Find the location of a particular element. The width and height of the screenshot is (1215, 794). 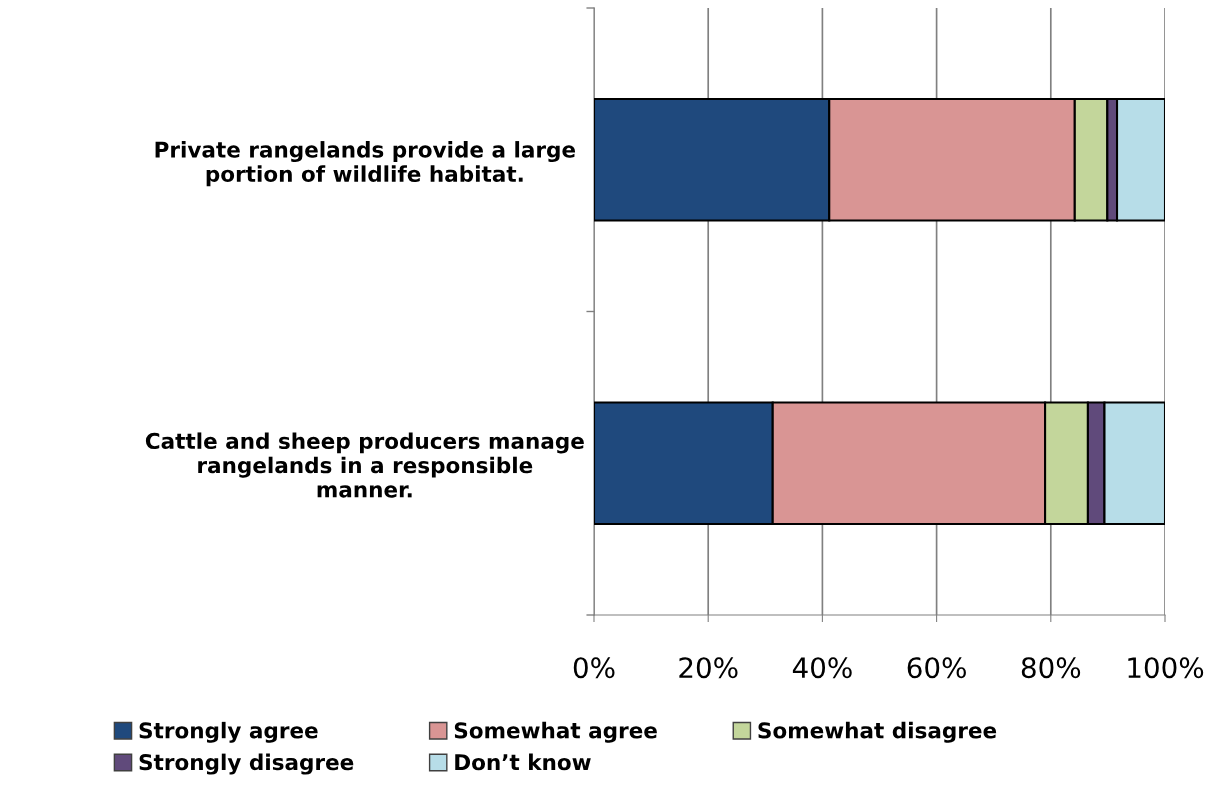

x-tick-label: 40% is located at coordinates (822, 668).